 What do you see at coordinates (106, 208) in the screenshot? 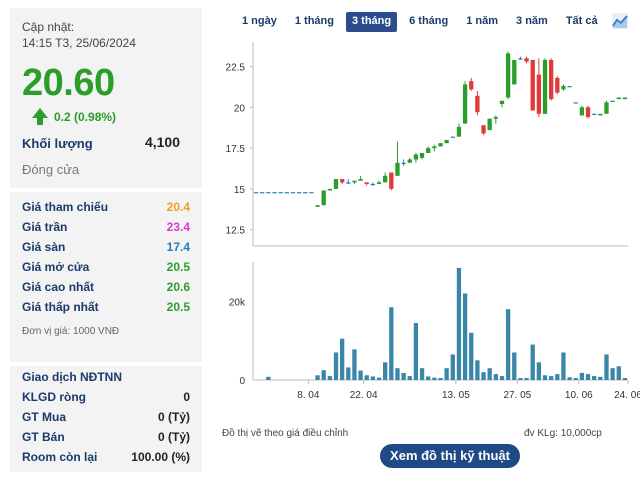
I see `price-row-reference: Giá tham chiếu 20.4` at bounding box center [106, 208].